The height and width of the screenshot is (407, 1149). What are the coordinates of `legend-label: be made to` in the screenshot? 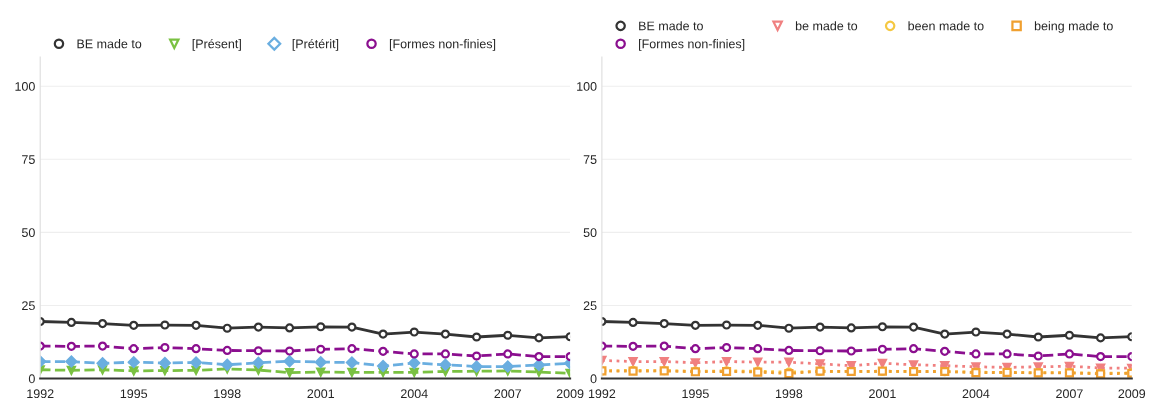 It's located at (826, 26).